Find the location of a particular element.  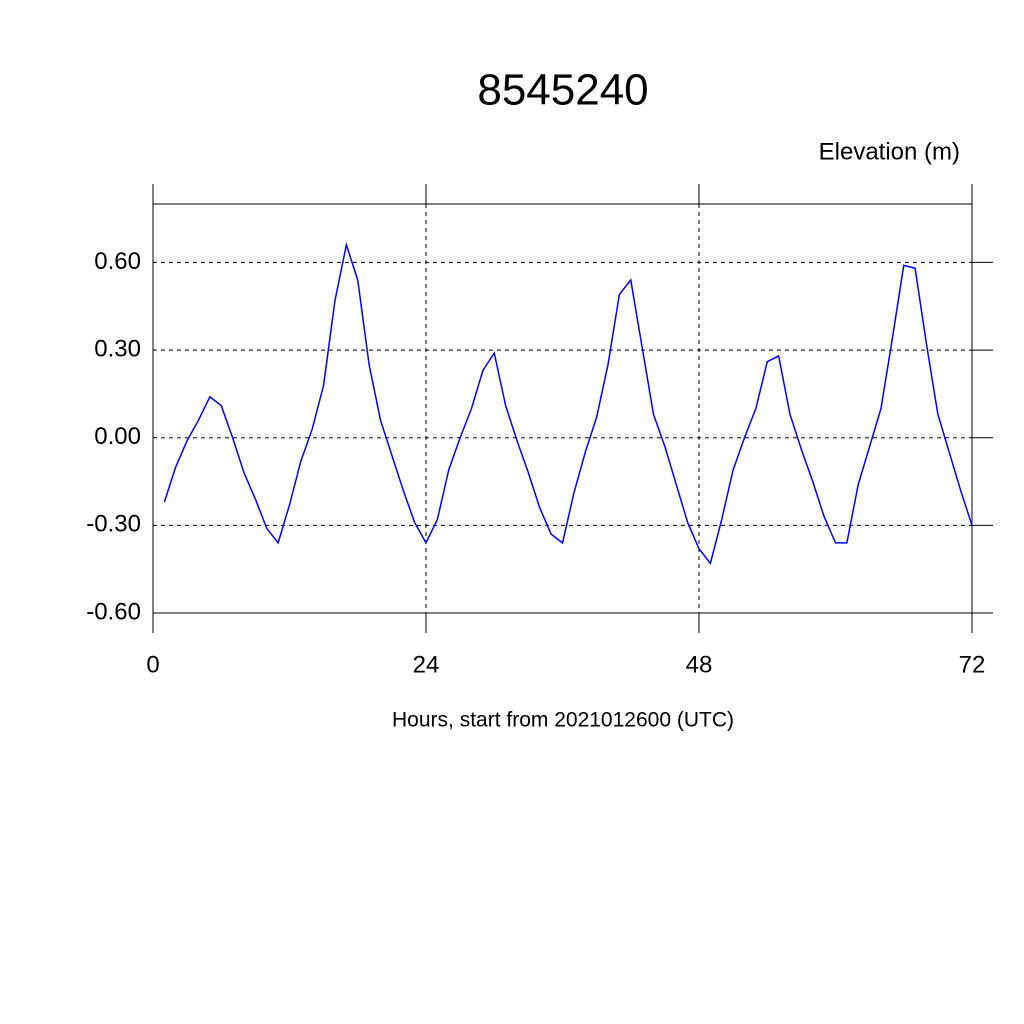

y-tick-label: 0.00 is located at coordinates (117, 436).